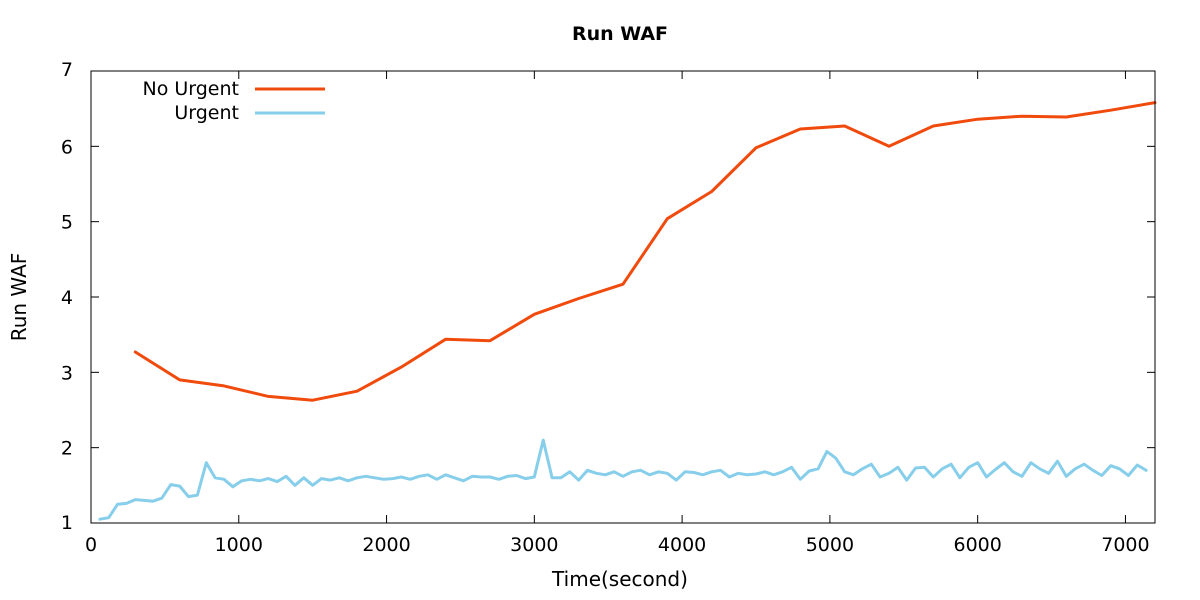 The image size is (1200, 600). Describe the element at coordinates (206, 113) in the screenshot. I see `legend-label-1: Urgent` at that location.